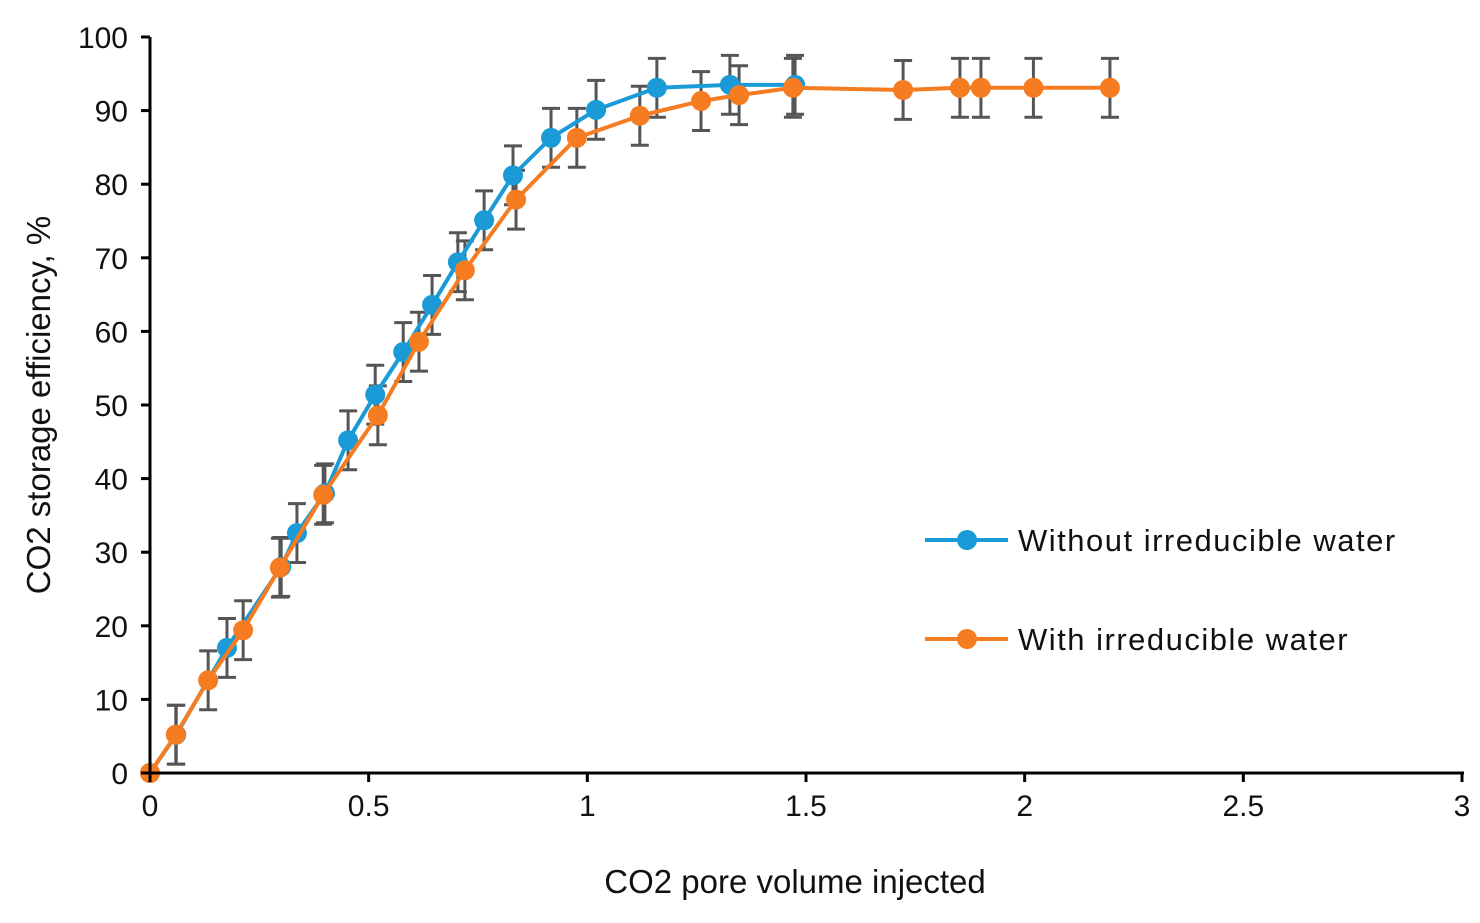  Describe the element at coordinates (1183, 639) in the screenshot. I see `legend-label: With irreducible water` at that location.